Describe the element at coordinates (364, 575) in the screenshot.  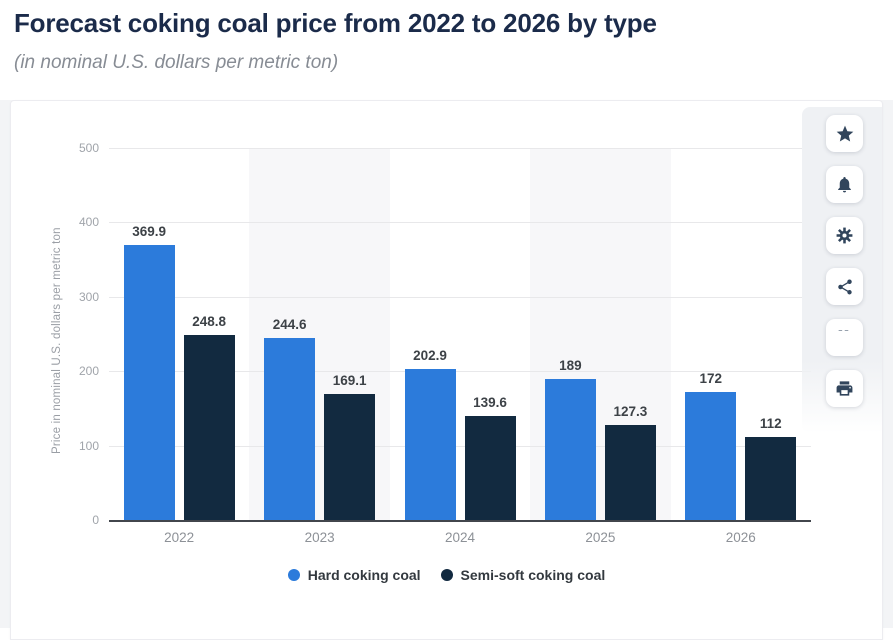
I see `legend-label: Hard coking coal` at that location.